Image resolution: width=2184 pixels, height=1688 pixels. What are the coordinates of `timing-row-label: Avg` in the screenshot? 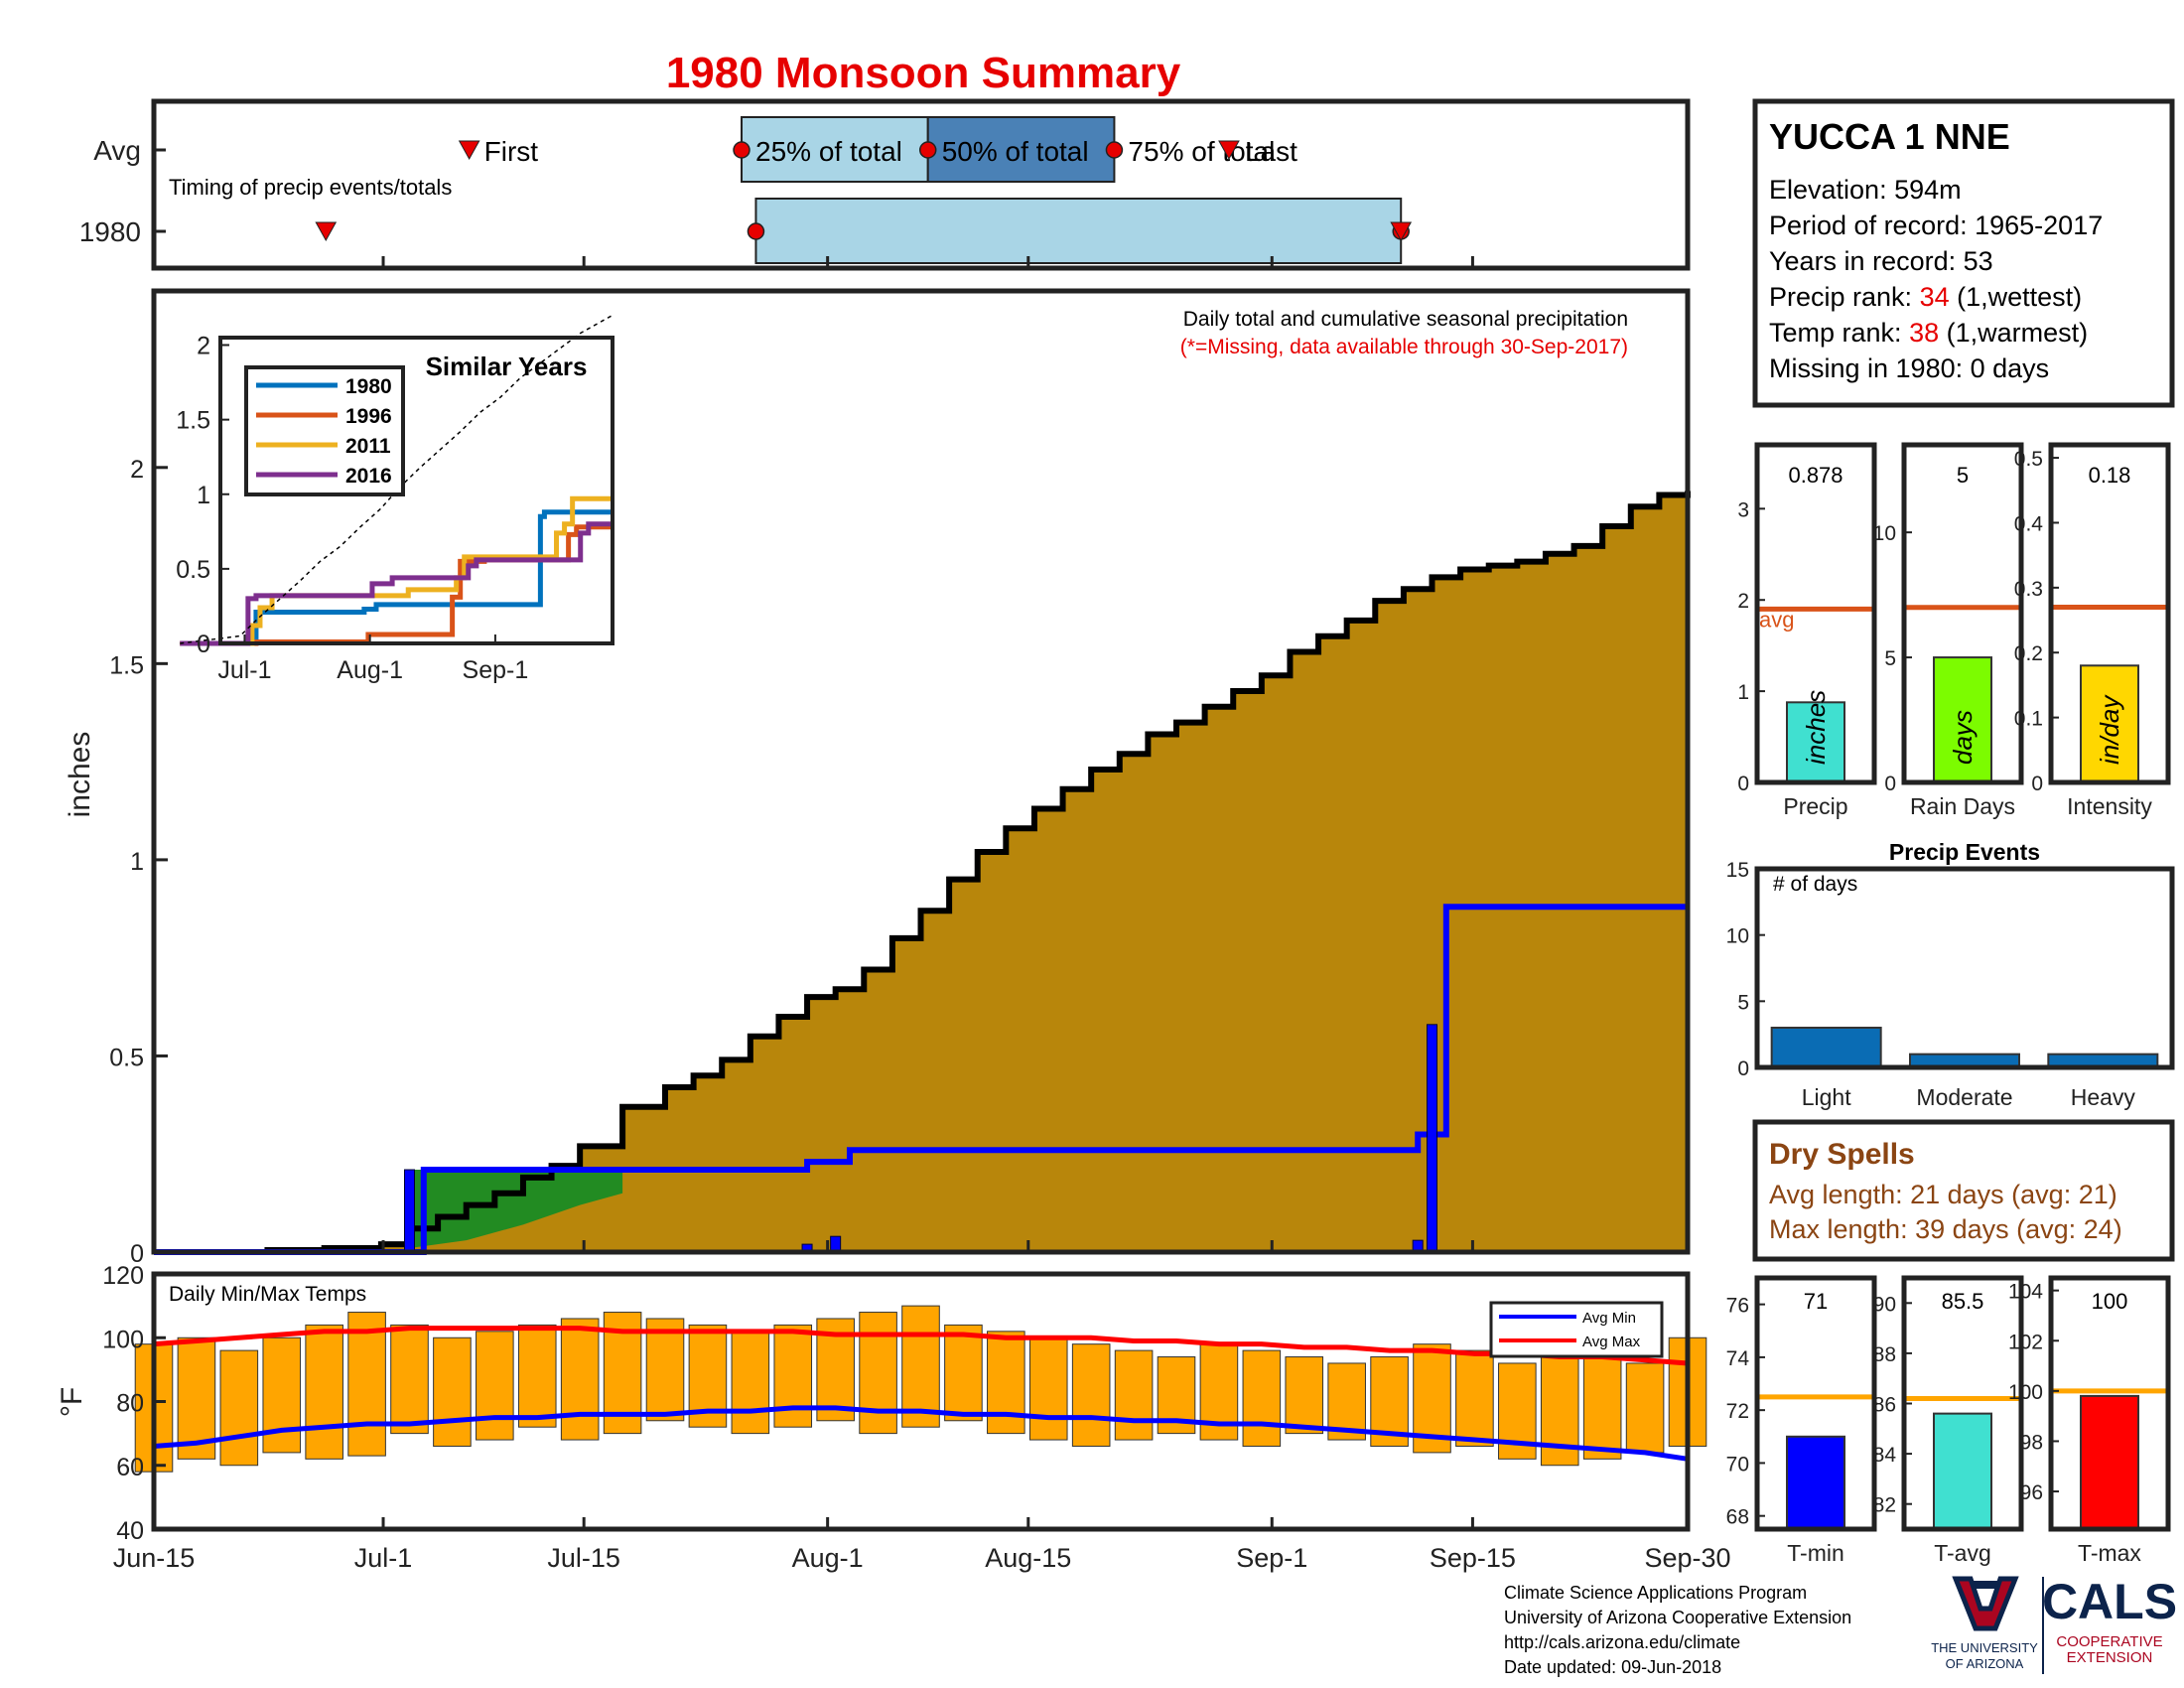 It's located at (117, 150).